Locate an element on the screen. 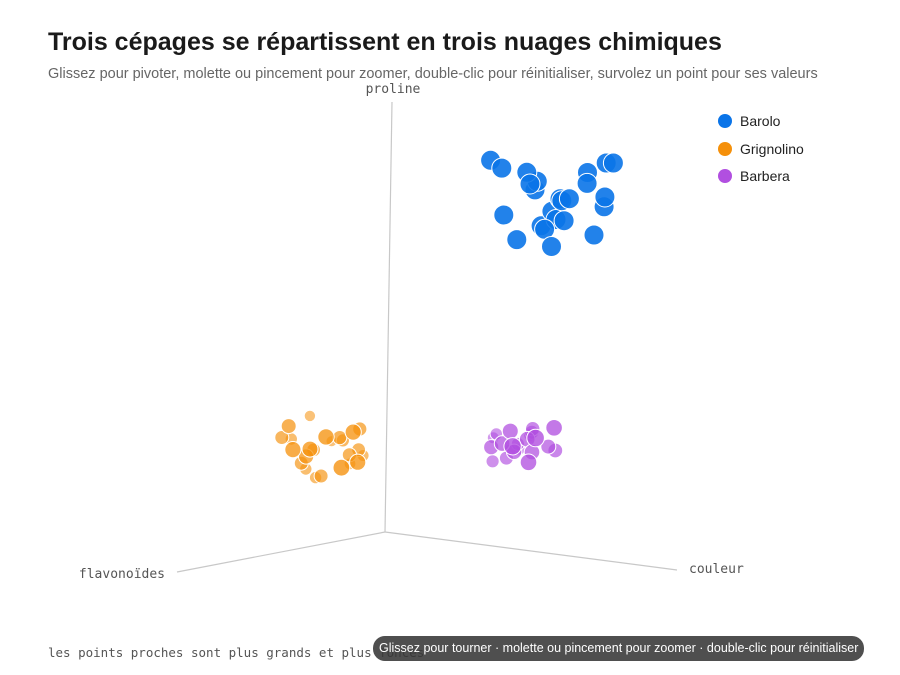 This screenshot has height=675, width=900. legend-item-grignolino: Grignolino is located at coordinates (761, 149).